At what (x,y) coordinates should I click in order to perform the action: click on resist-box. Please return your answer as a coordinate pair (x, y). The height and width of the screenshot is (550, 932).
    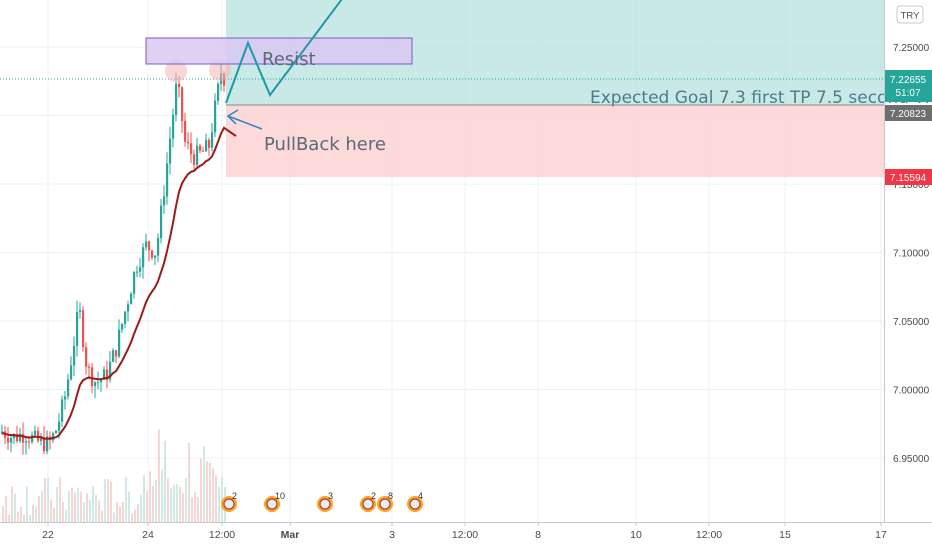
    Looking at the image, I should click on (279, 51).